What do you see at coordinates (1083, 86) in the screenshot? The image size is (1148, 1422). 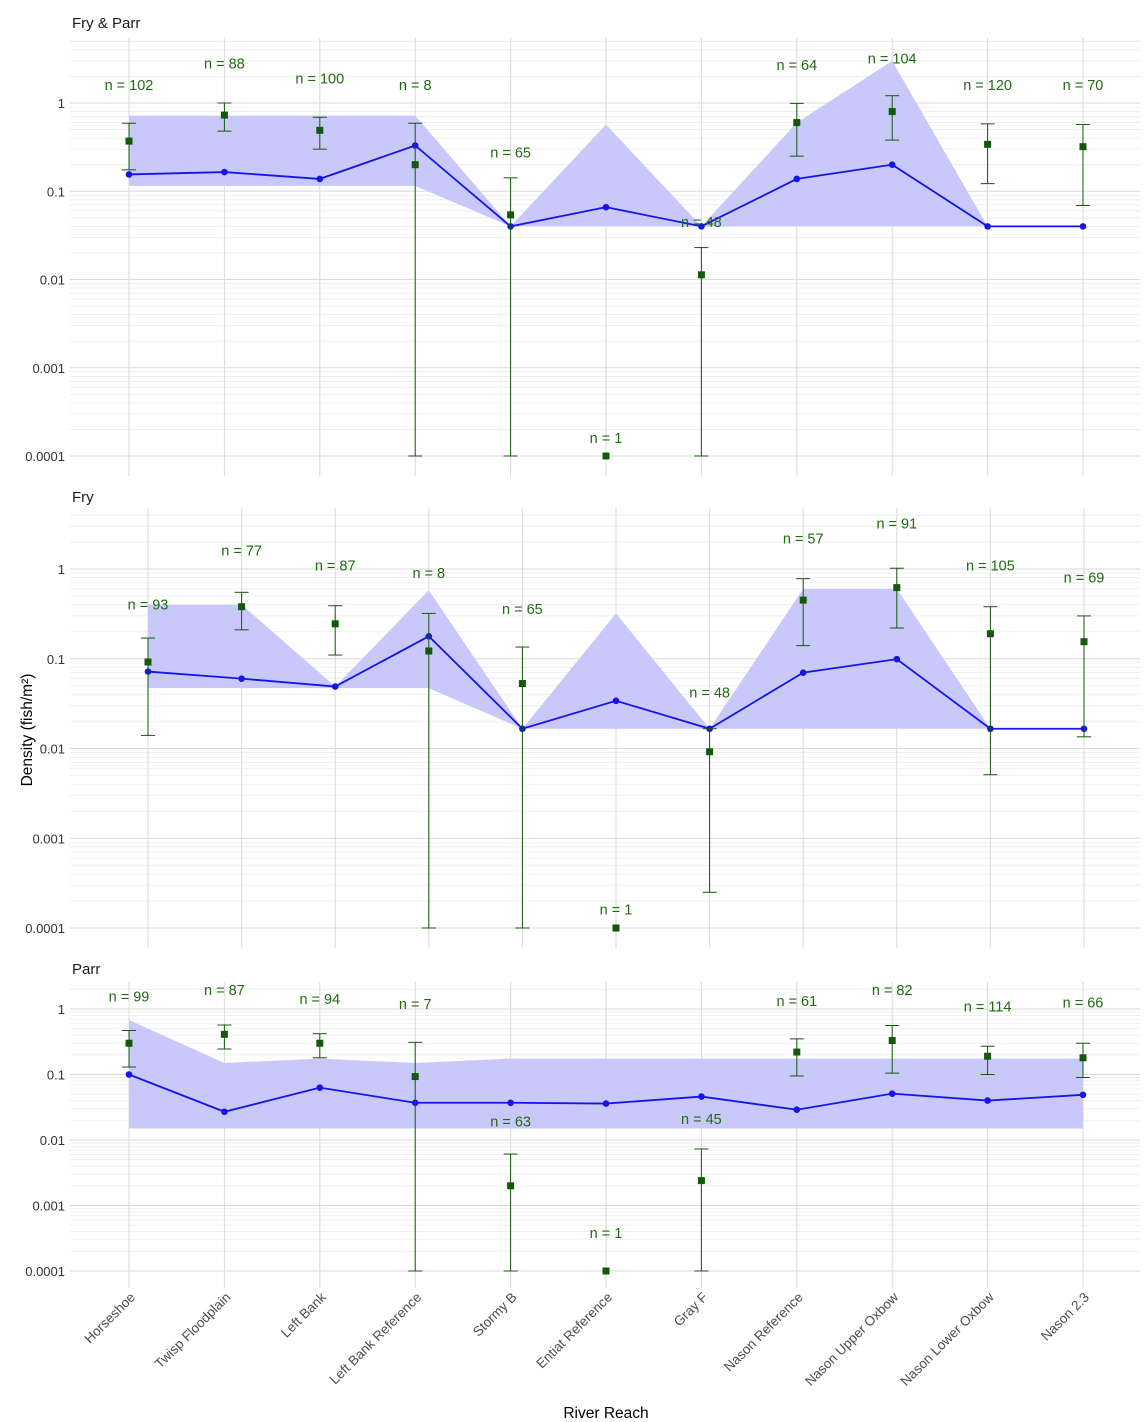 I see `sample-size-label: n = 70` at bounding box center [1083, 86].